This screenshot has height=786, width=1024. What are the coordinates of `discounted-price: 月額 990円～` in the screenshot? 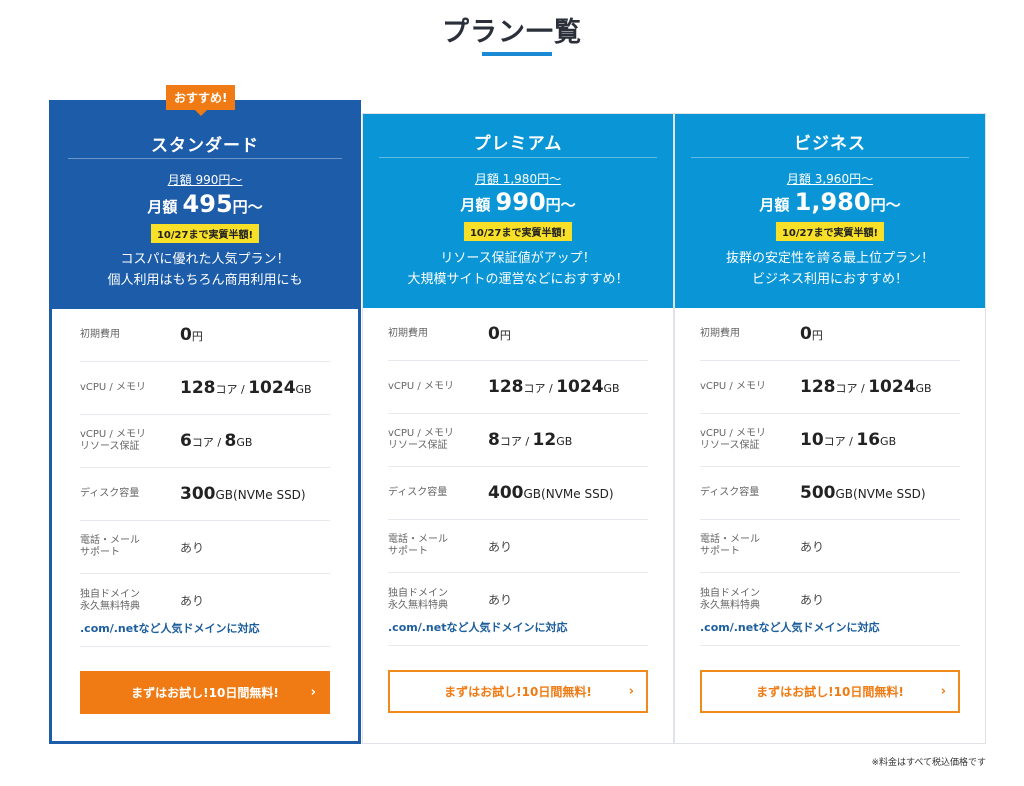 It's located at (518, 202).